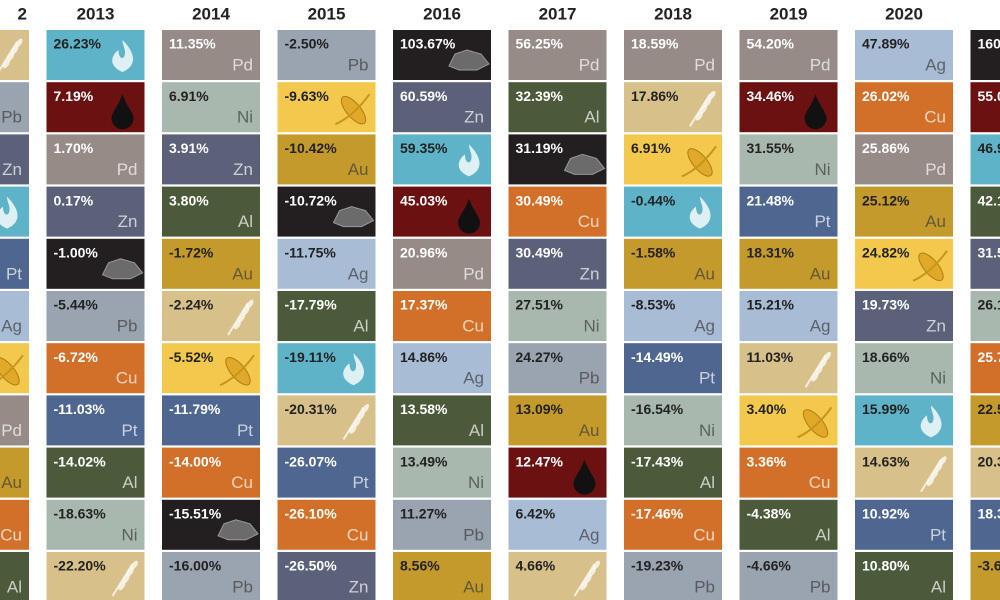 The height and width of the screenshot is (600, 1000). Describe the element at coordinates (74, 200) in the screenshot. I see `return-value: 0.17%` at that location.